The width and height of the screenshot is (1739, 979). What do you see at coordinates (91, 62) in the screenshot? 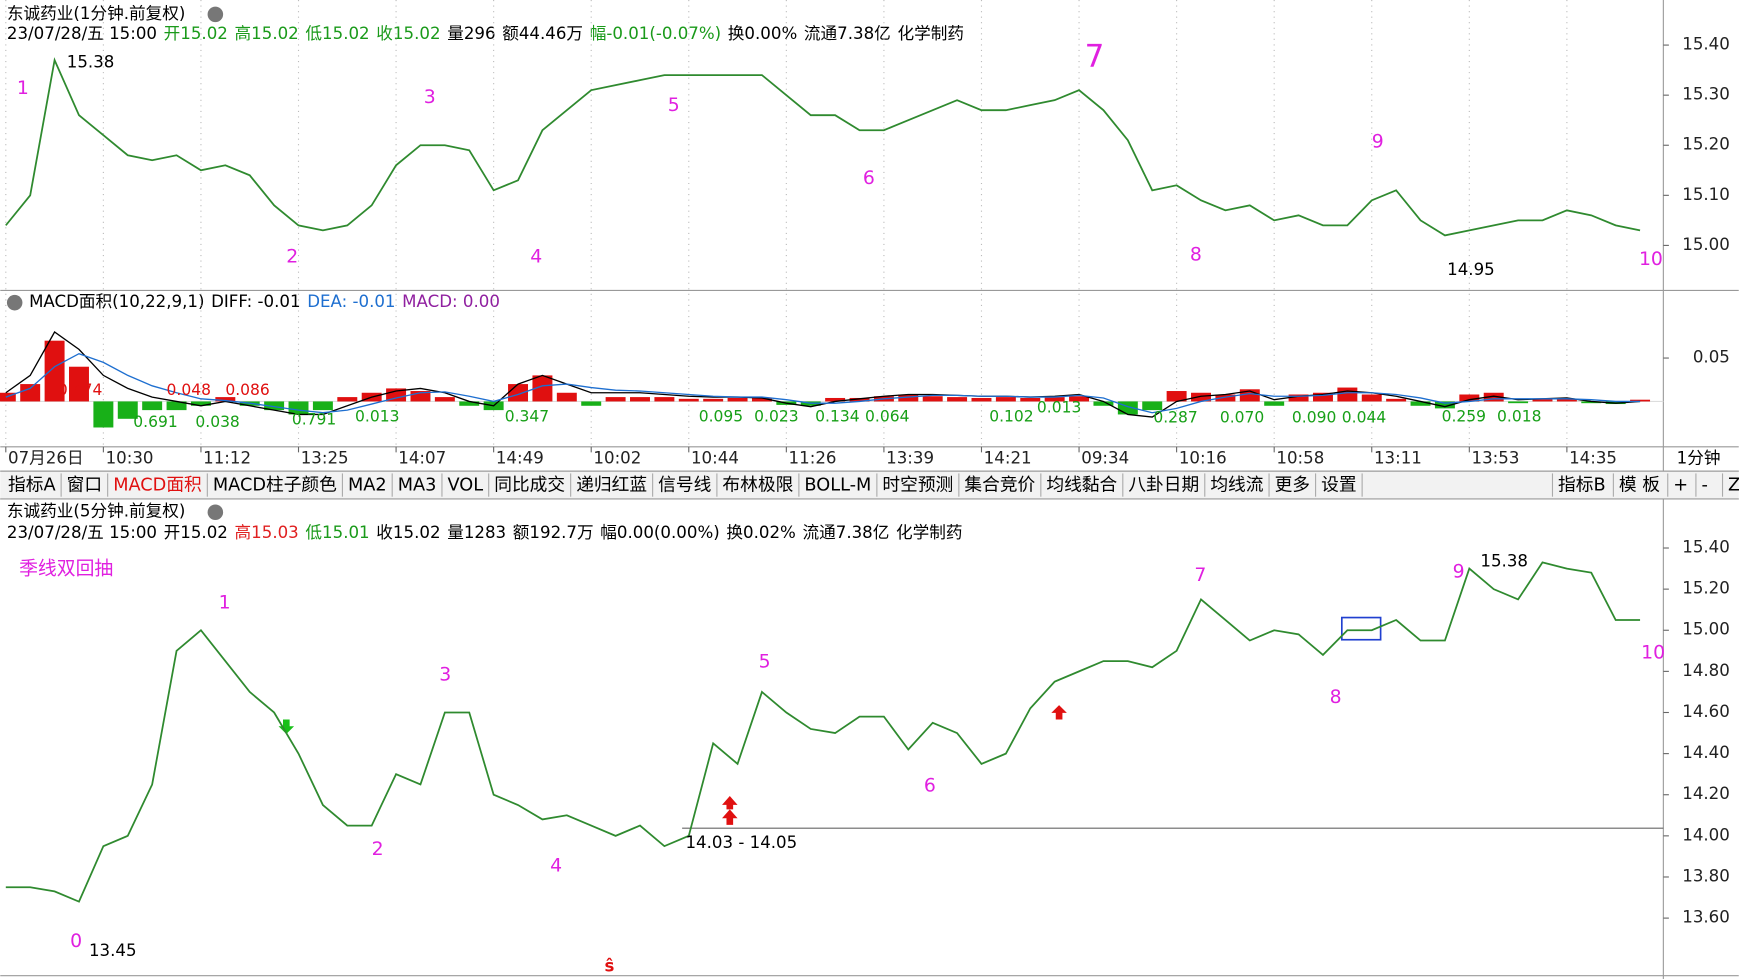
I see `annotation: 15.38` at bounding box center [91, 62].